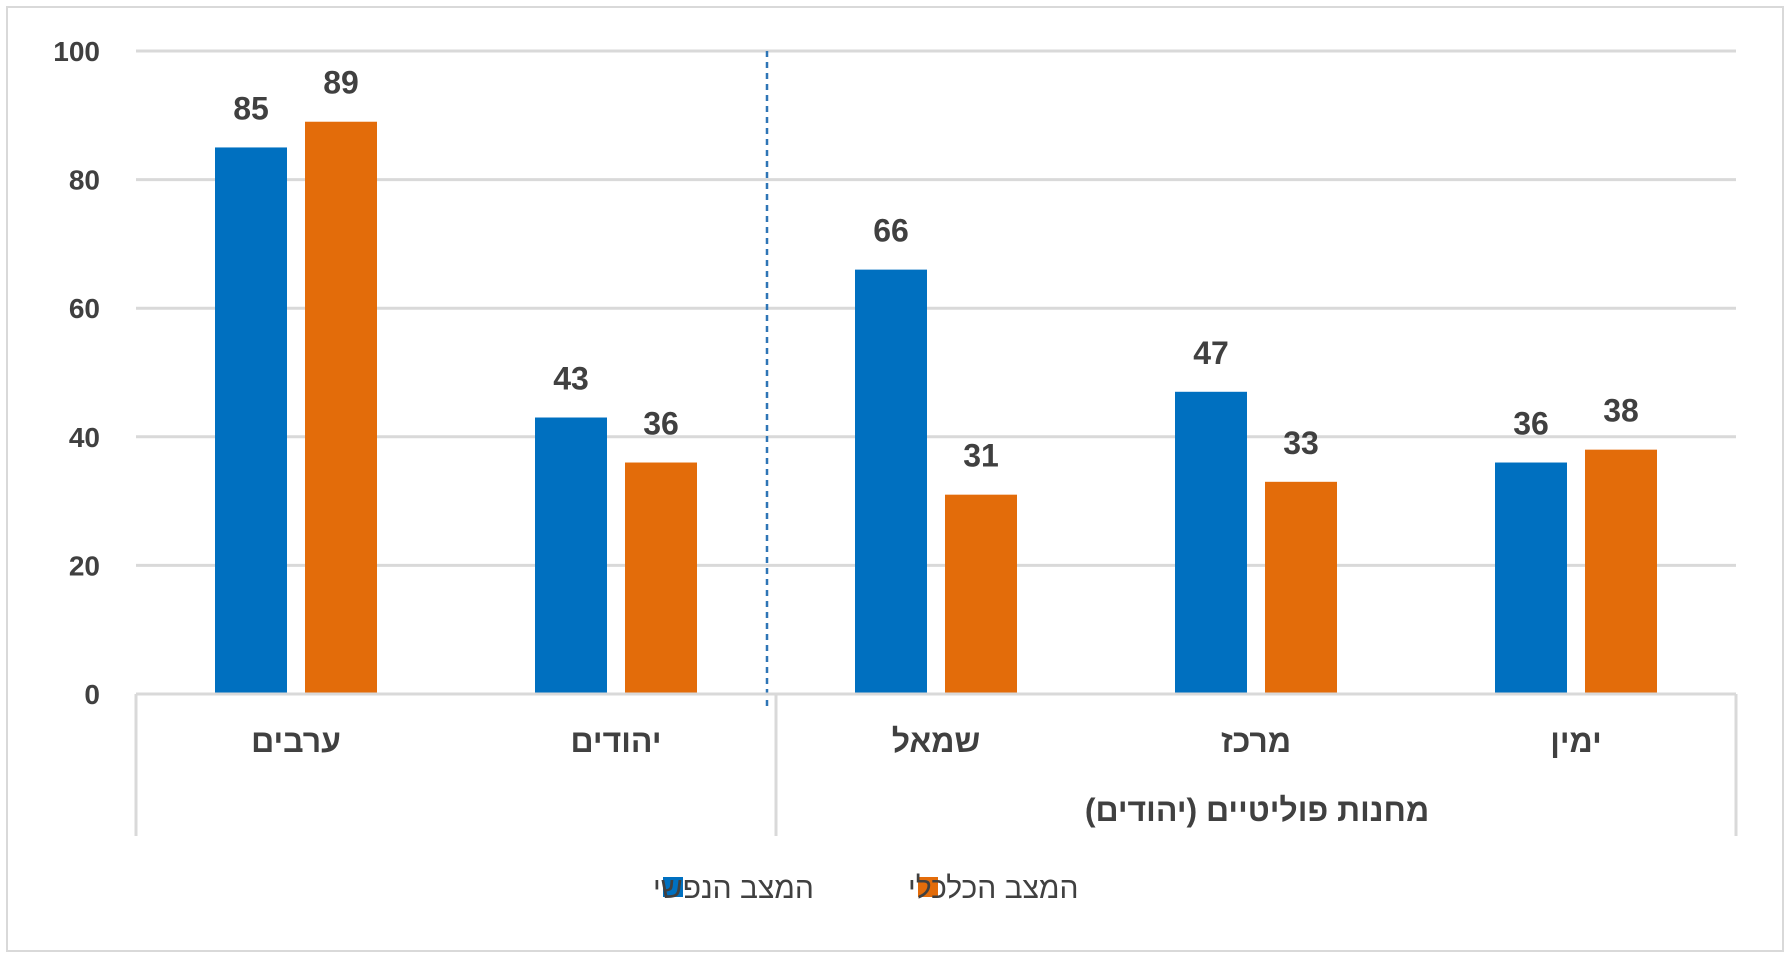 The image size is (1792, 958). Describe the element at coordinates (1621, 411) in the screenshot. I see `data-label: 38` at that location.